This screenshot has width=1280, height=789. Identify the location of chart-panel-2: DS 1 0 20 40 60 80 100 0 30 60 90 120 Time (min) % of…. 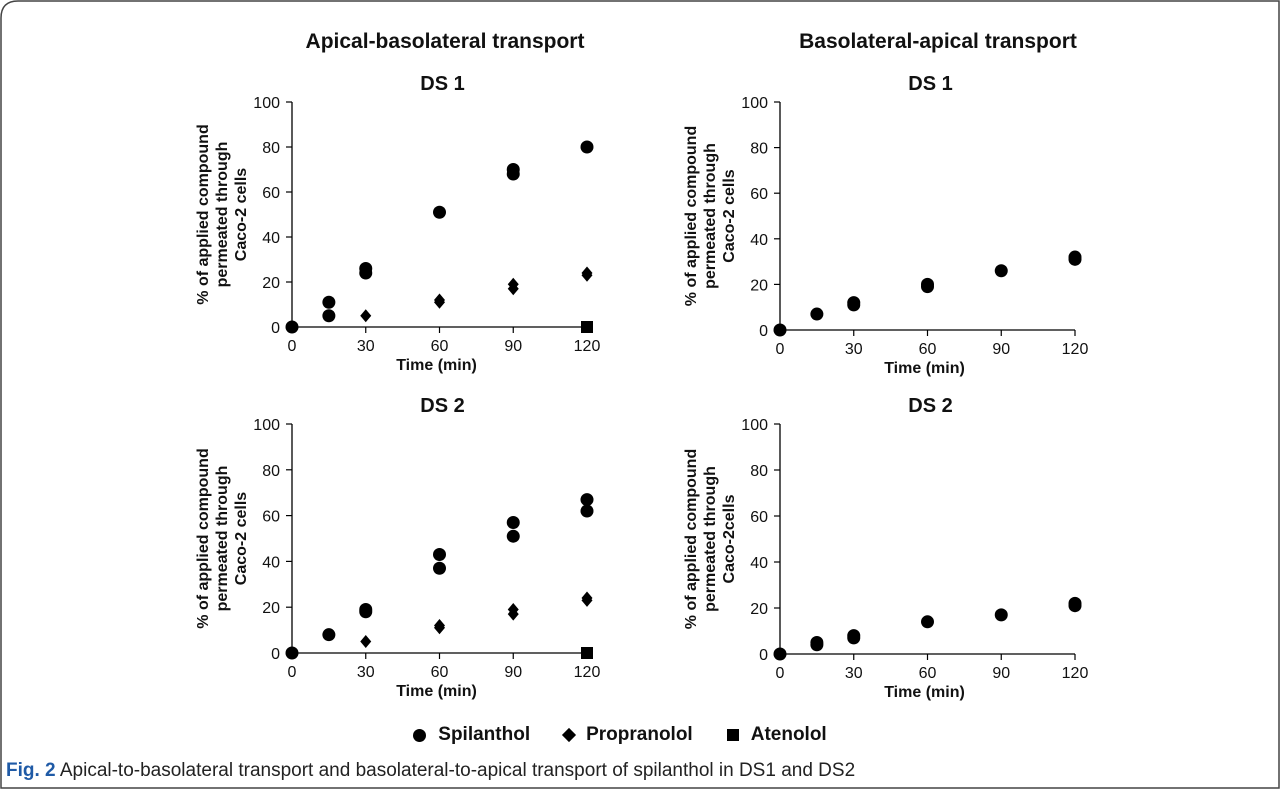
(885, 225).